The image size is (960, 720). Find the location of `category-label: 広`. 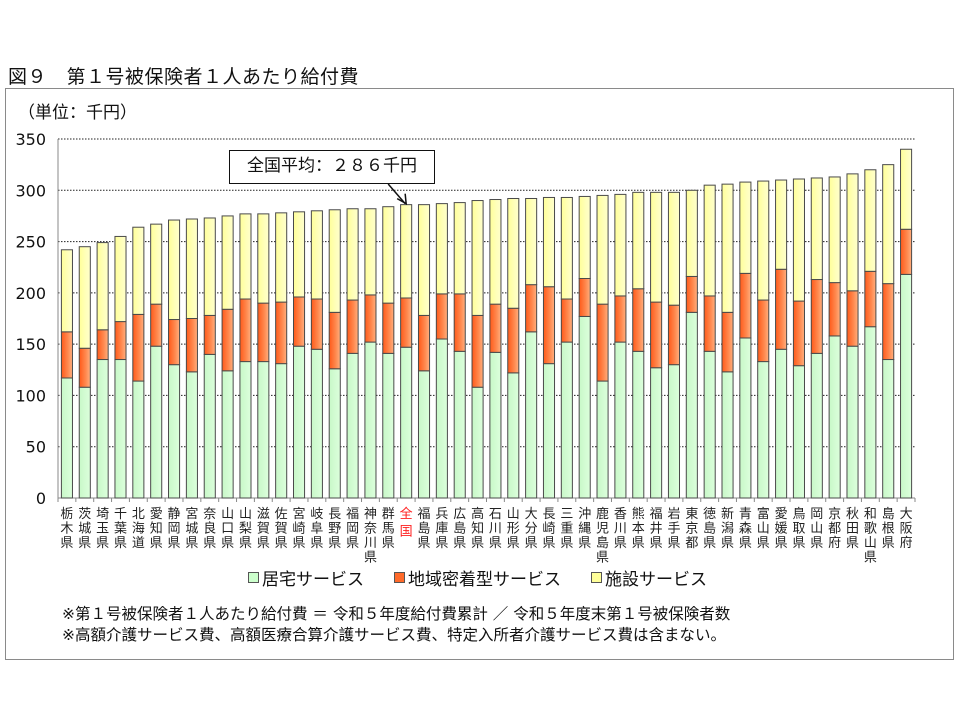

category-label: 広 is located at coordinates (459, 514).